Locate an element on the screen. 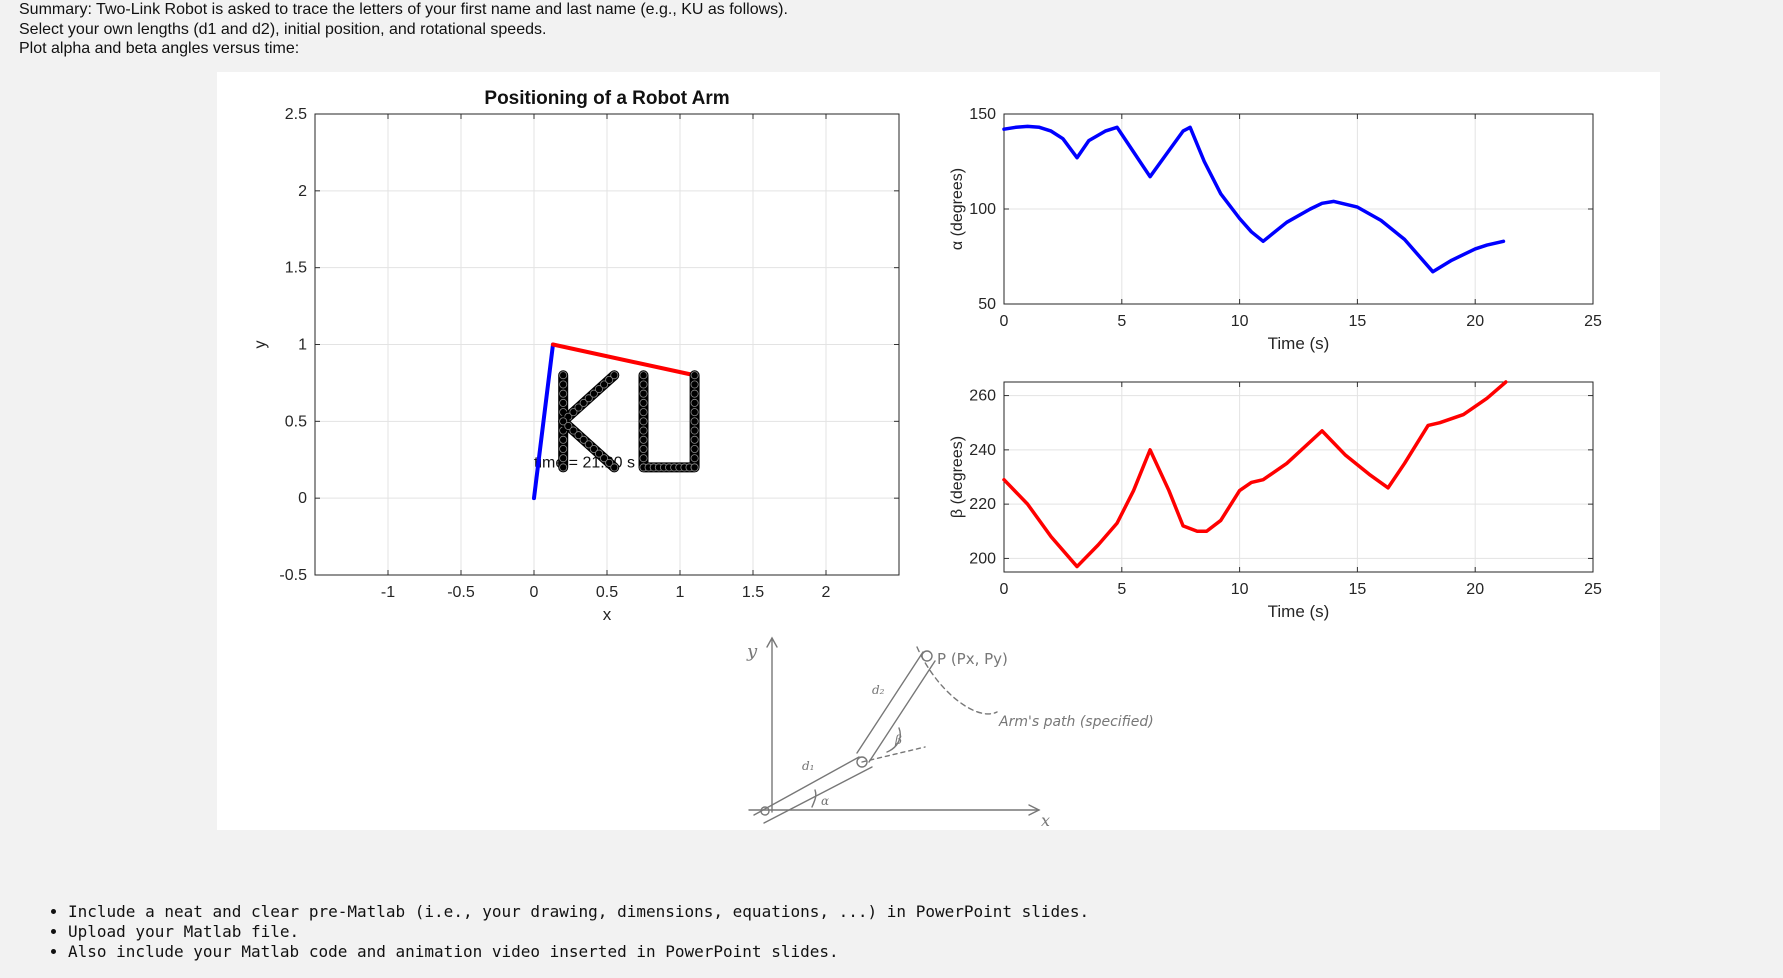  plot-area is located at coordinates (1298, 477).